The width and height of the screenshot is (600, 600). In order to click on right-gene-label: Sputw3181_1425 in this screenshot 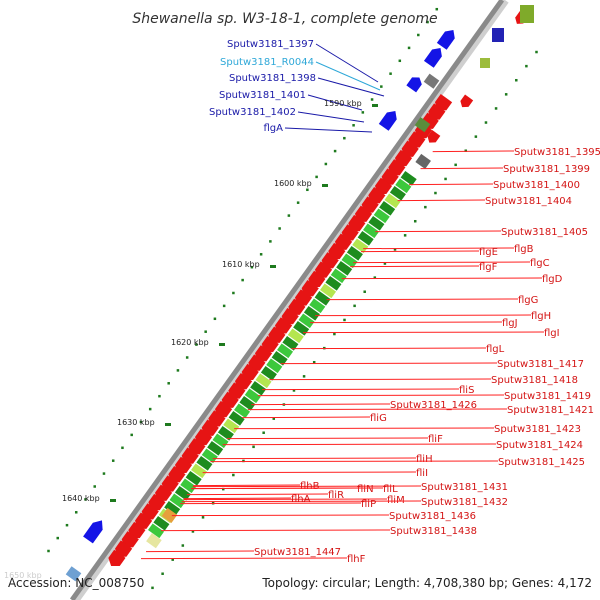, I will do `click(541, 462)`.